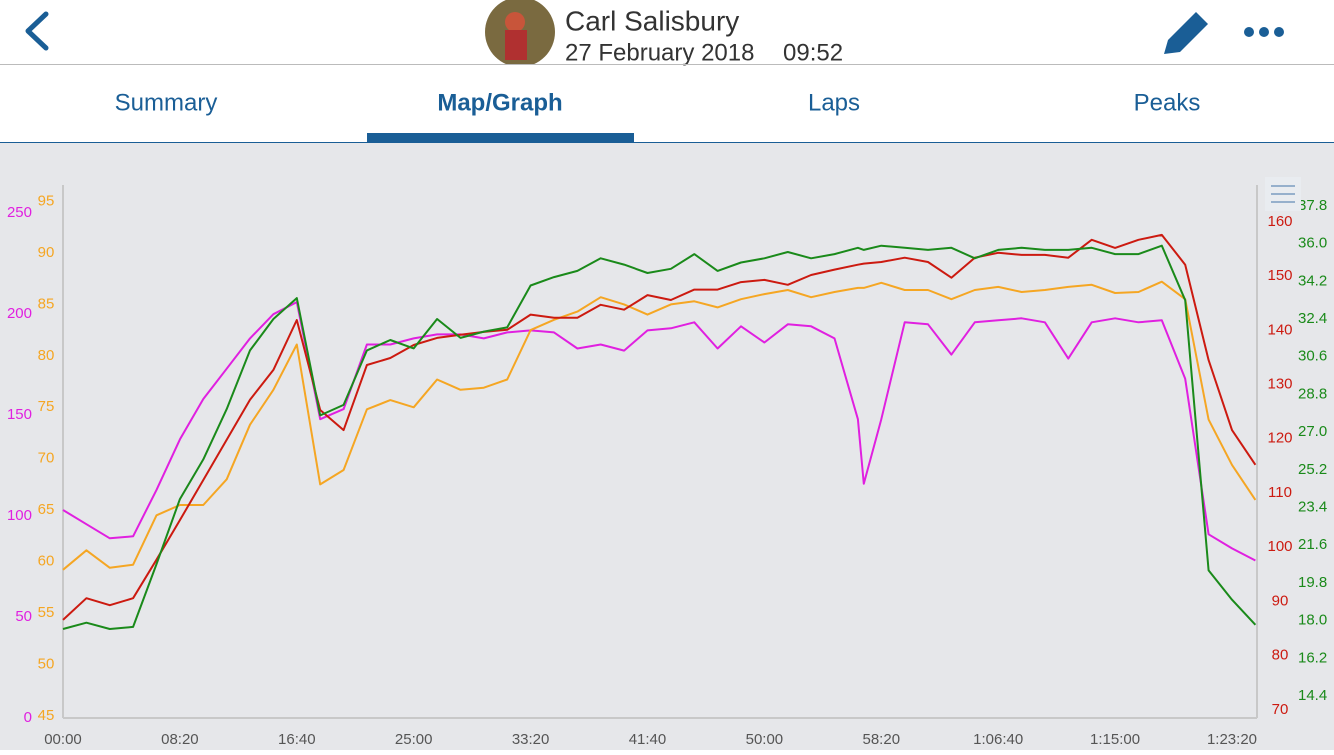 The width and height of the screenshot is (1334, 755). What do you see at coordinates (882, 739) in the screenshot?
I see `x-tick-label: 58:20` at bounding box center [882, 739].